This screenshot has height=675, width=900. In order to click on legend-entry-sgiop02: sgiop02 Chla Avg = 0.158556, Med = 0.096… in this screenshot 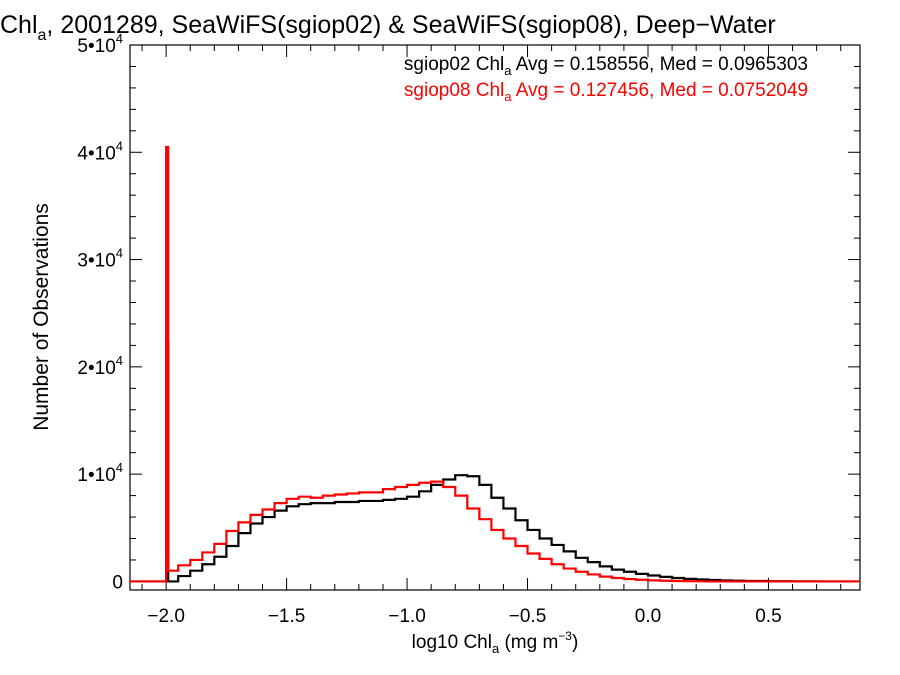, I will do `click(606, 66)`.